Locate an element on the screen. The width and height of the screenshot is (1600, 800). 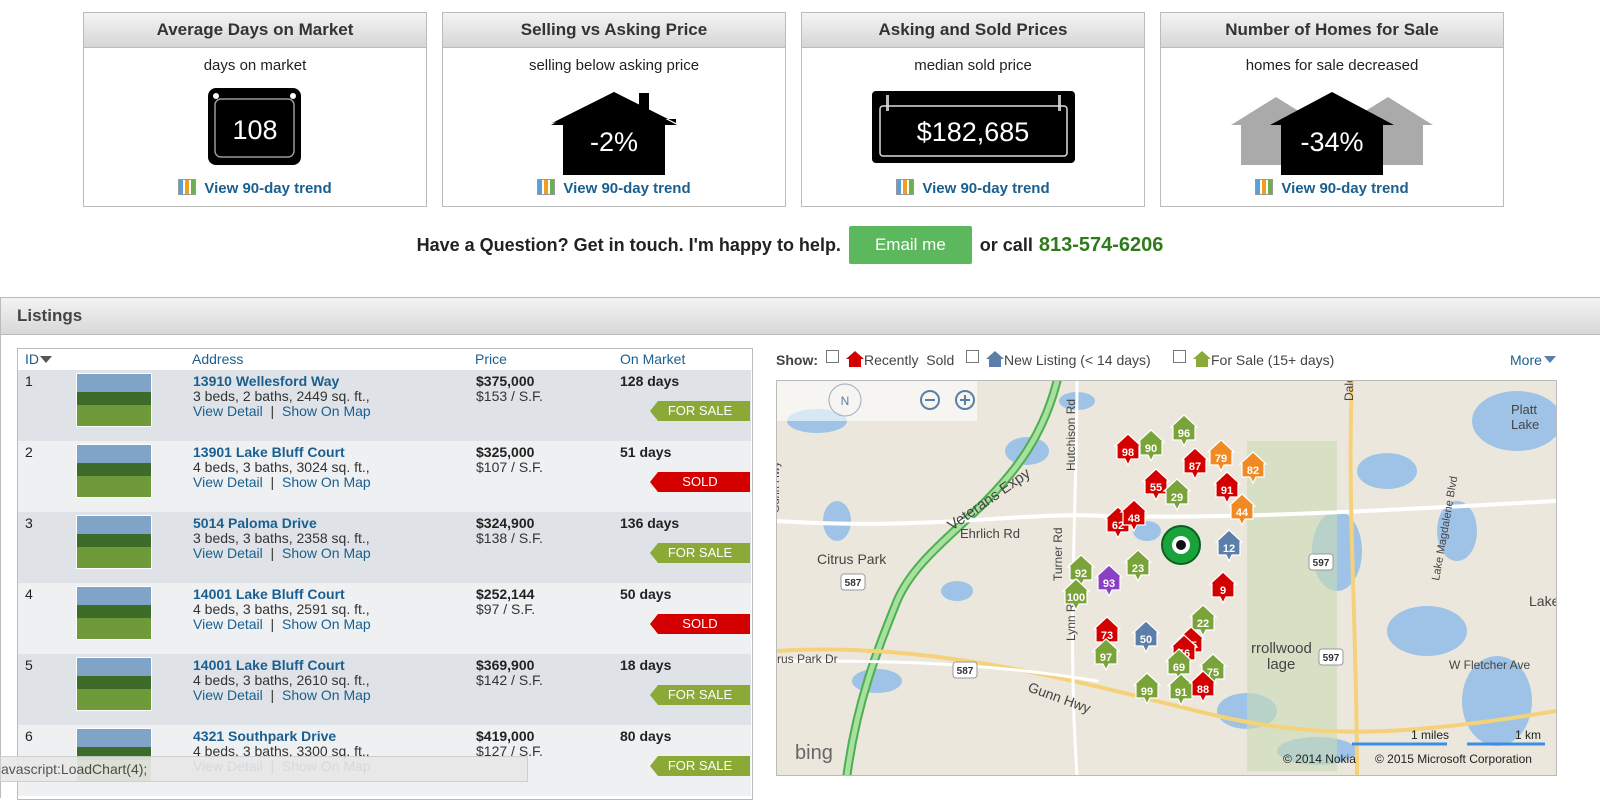
show-label: Show: is located at coordinates (797, 360).